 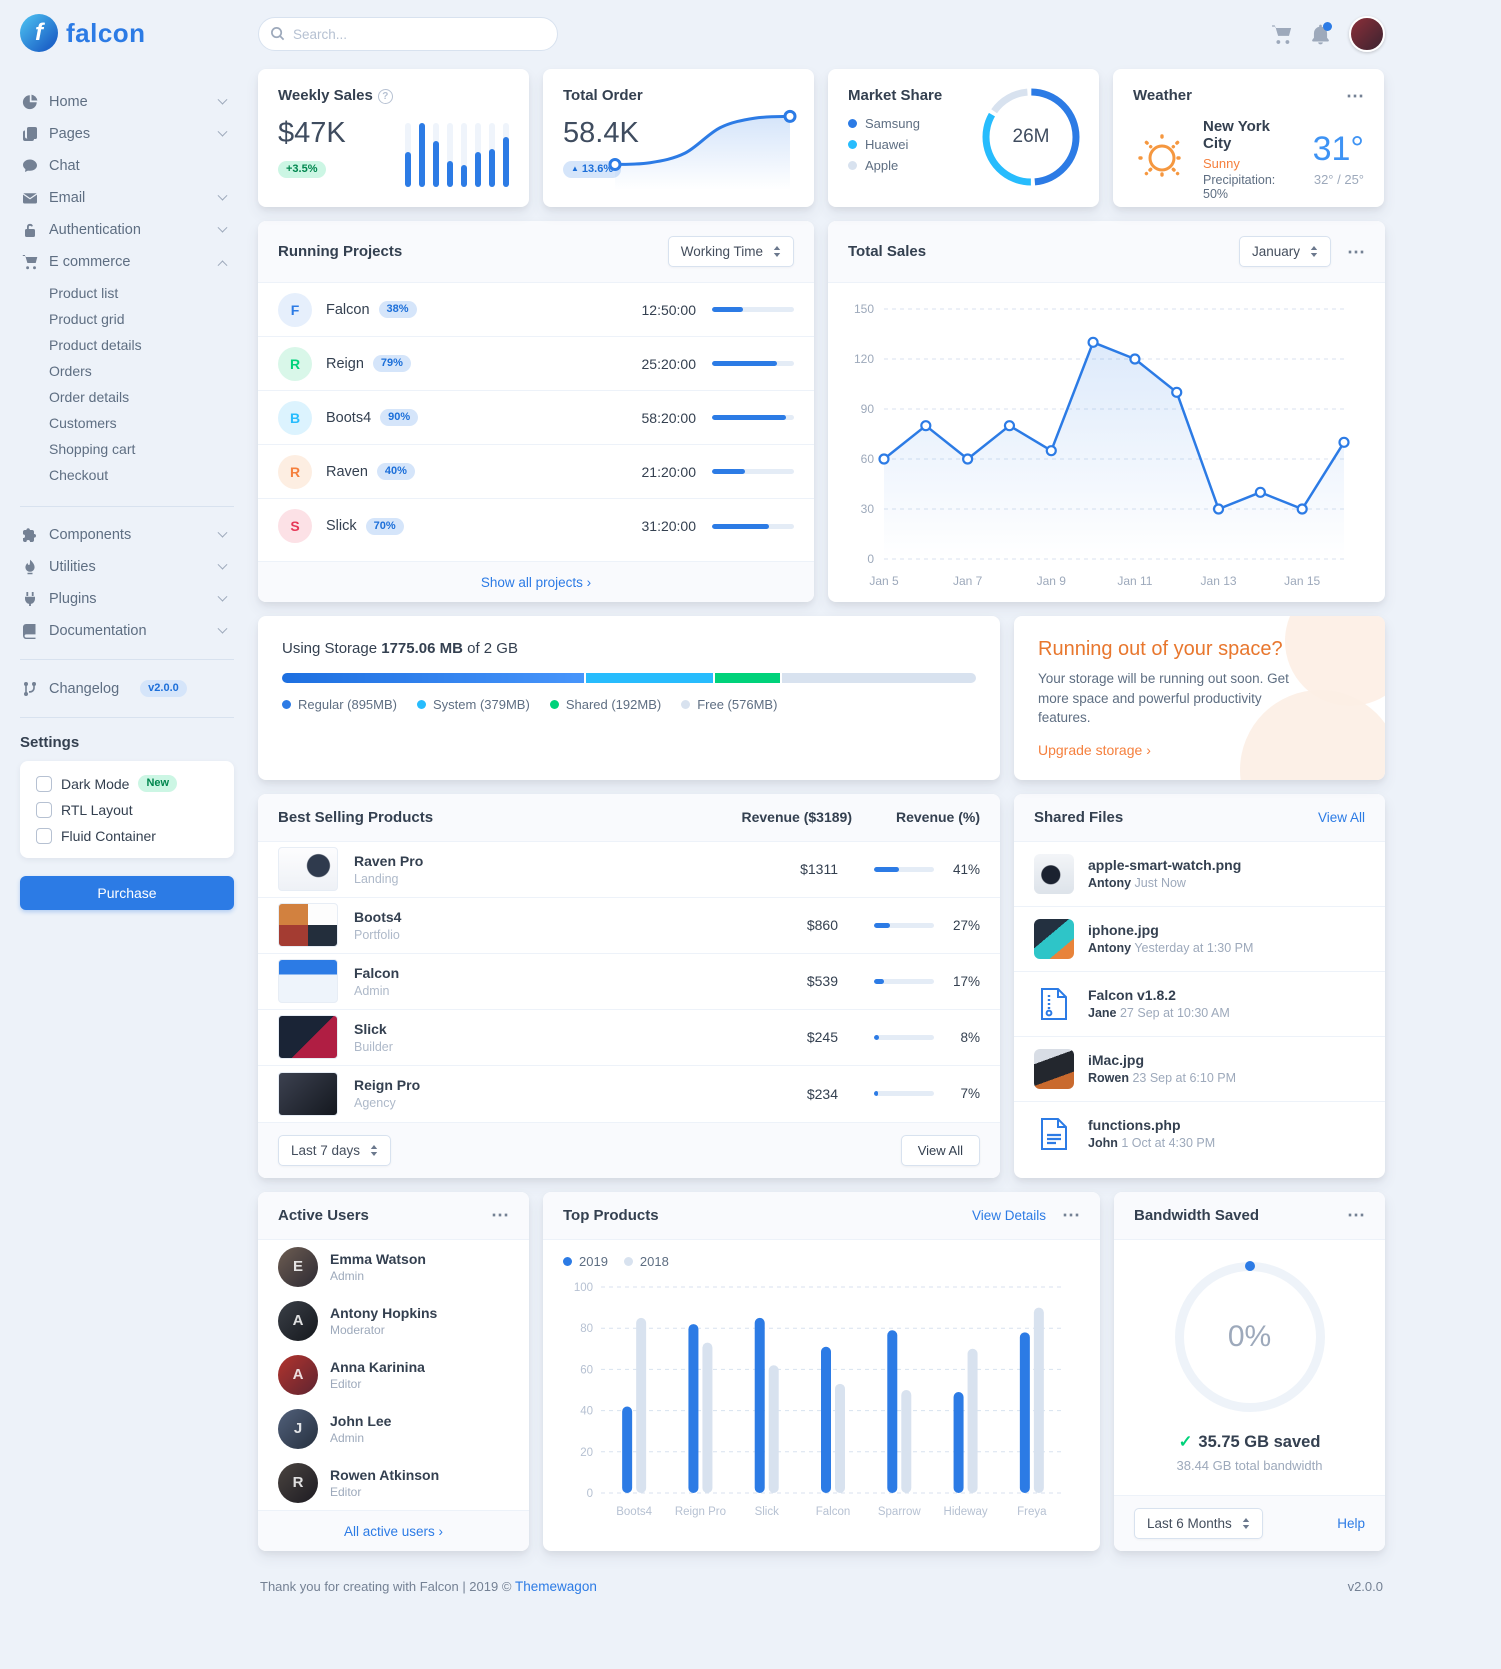 What do you see at coordinates (393, 1531) in the screenshot?
I see `all-active-users-link: All active users ›` at bounding box center [393, 1531].